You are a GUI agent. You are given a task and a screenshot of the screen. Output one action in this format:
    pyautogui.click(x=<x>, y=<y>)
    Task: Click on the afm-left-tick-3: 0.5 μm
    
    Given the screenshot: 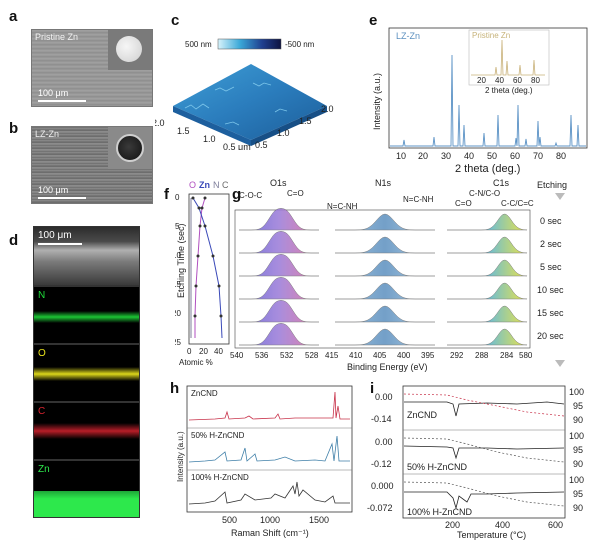 What is the action you would take?
    pyautogui.click(x=237, y=146)
    